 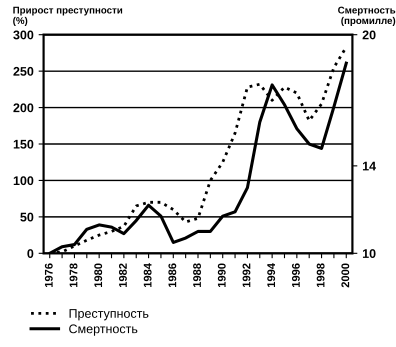 I want to click on y-tick-label: 50, so click(x=27, y=217).